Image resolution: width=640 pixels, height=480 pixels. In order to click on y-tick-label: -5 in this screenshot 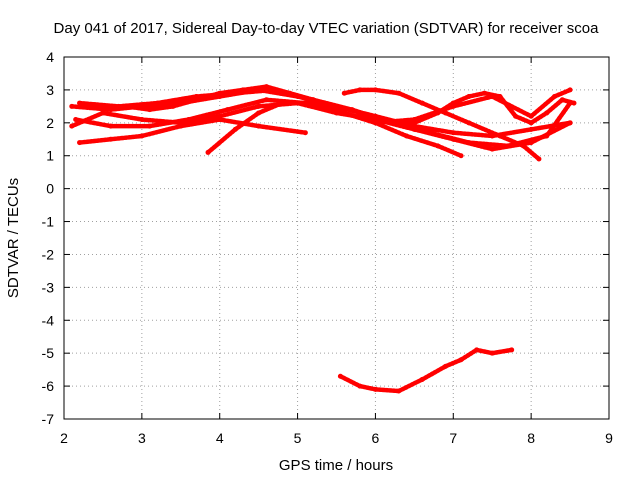, I will do `click(48, 353)`.